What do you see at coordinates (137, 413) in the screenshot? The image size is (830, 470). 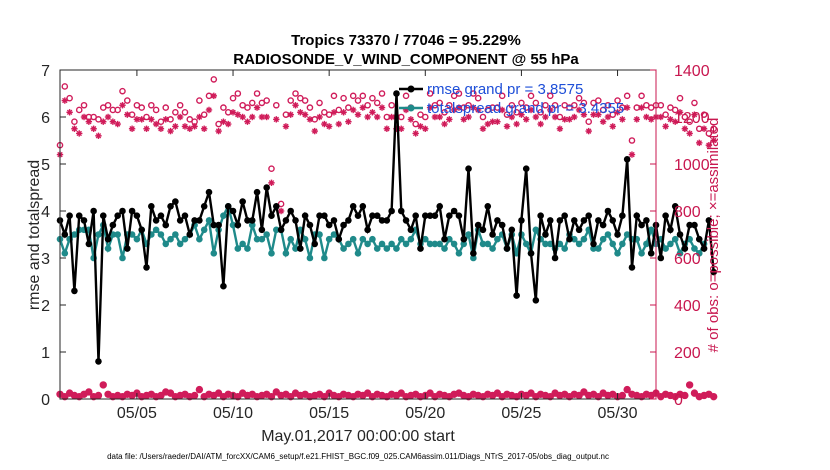 I see `x-tick-label: 05/05` at bounding box center [137, 413].